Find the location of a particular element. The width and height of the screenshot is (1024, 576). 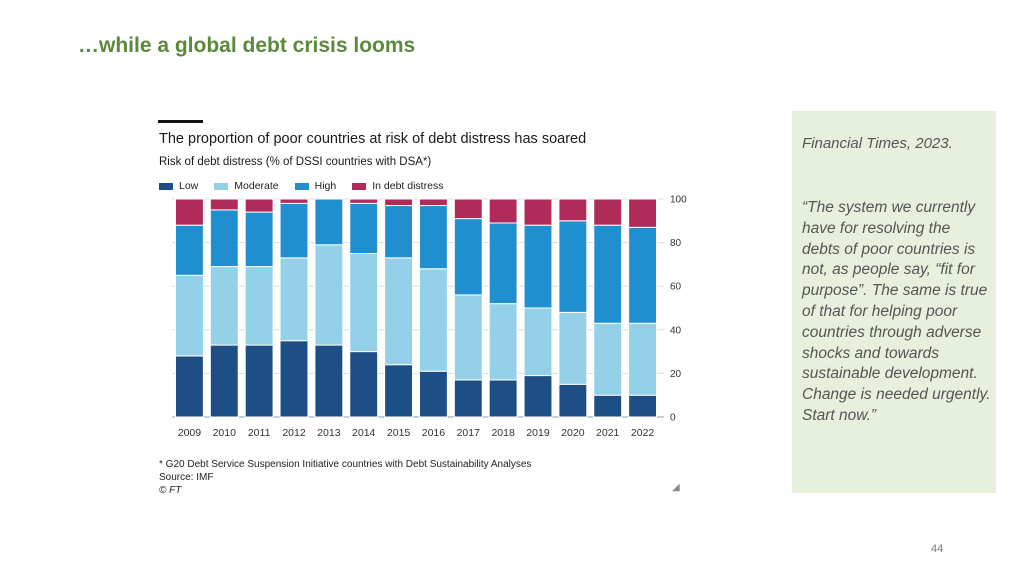

y-tick-label: 60 is located at coordinates (676, 287).